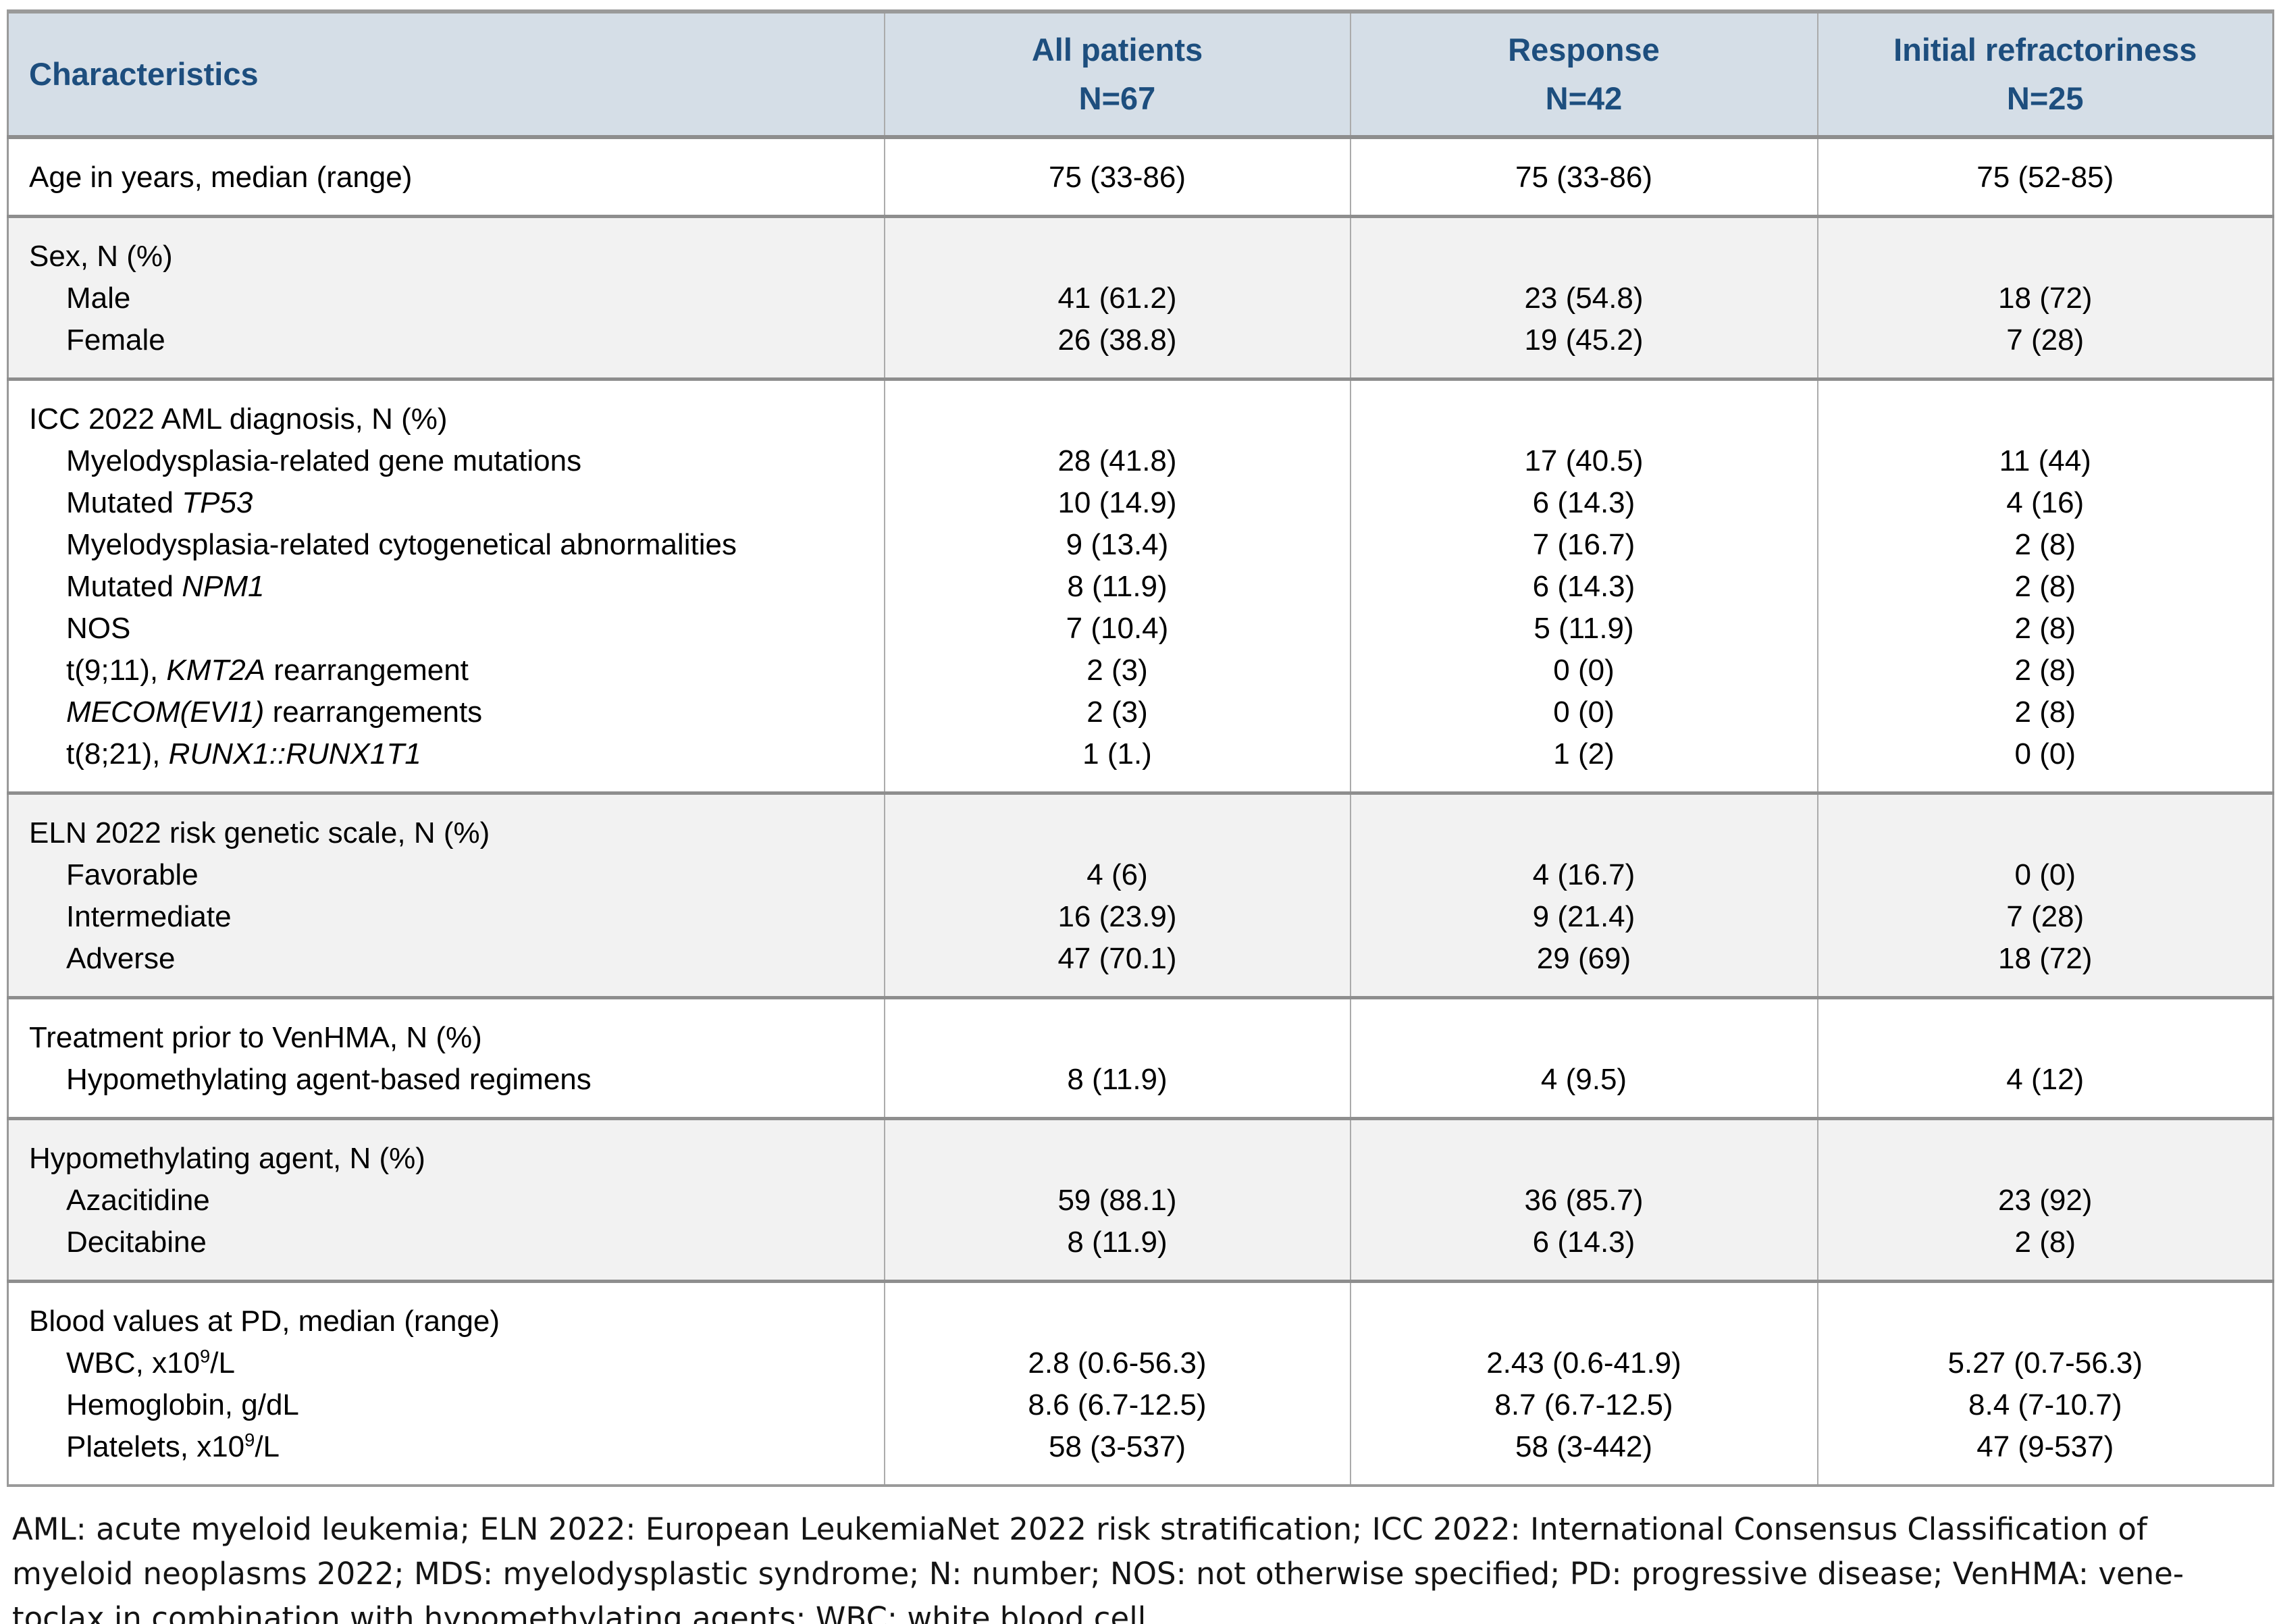 This screenshot has width=2279, height=1624. I want to click on value-cell: 29 (69), so click(1583, 968).